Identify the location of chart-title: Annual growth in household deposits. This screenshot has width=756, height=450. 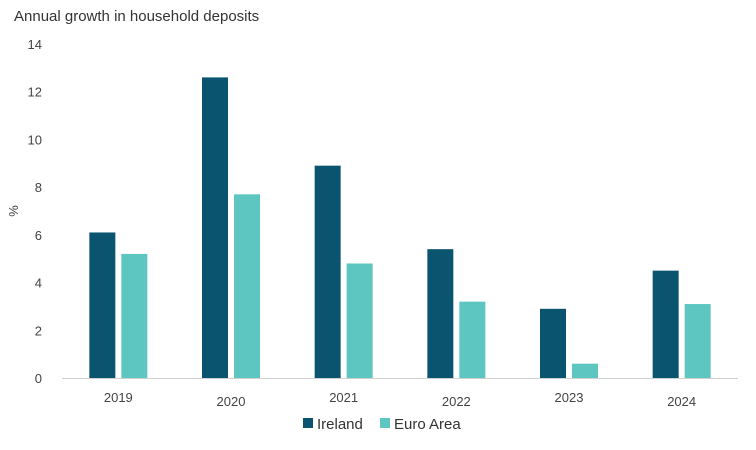
(137, 16).